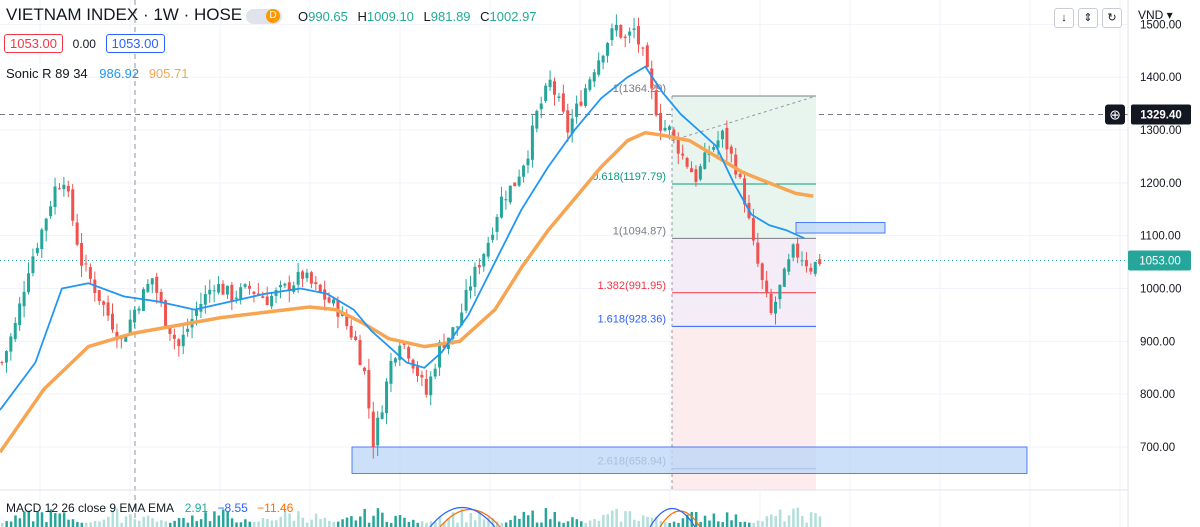 This screenshot has width=1200, height=527. Describe the element at coordinates (1161, 115) in the screenshot. I see `crosshair-price-label: 1329.40` at that location.